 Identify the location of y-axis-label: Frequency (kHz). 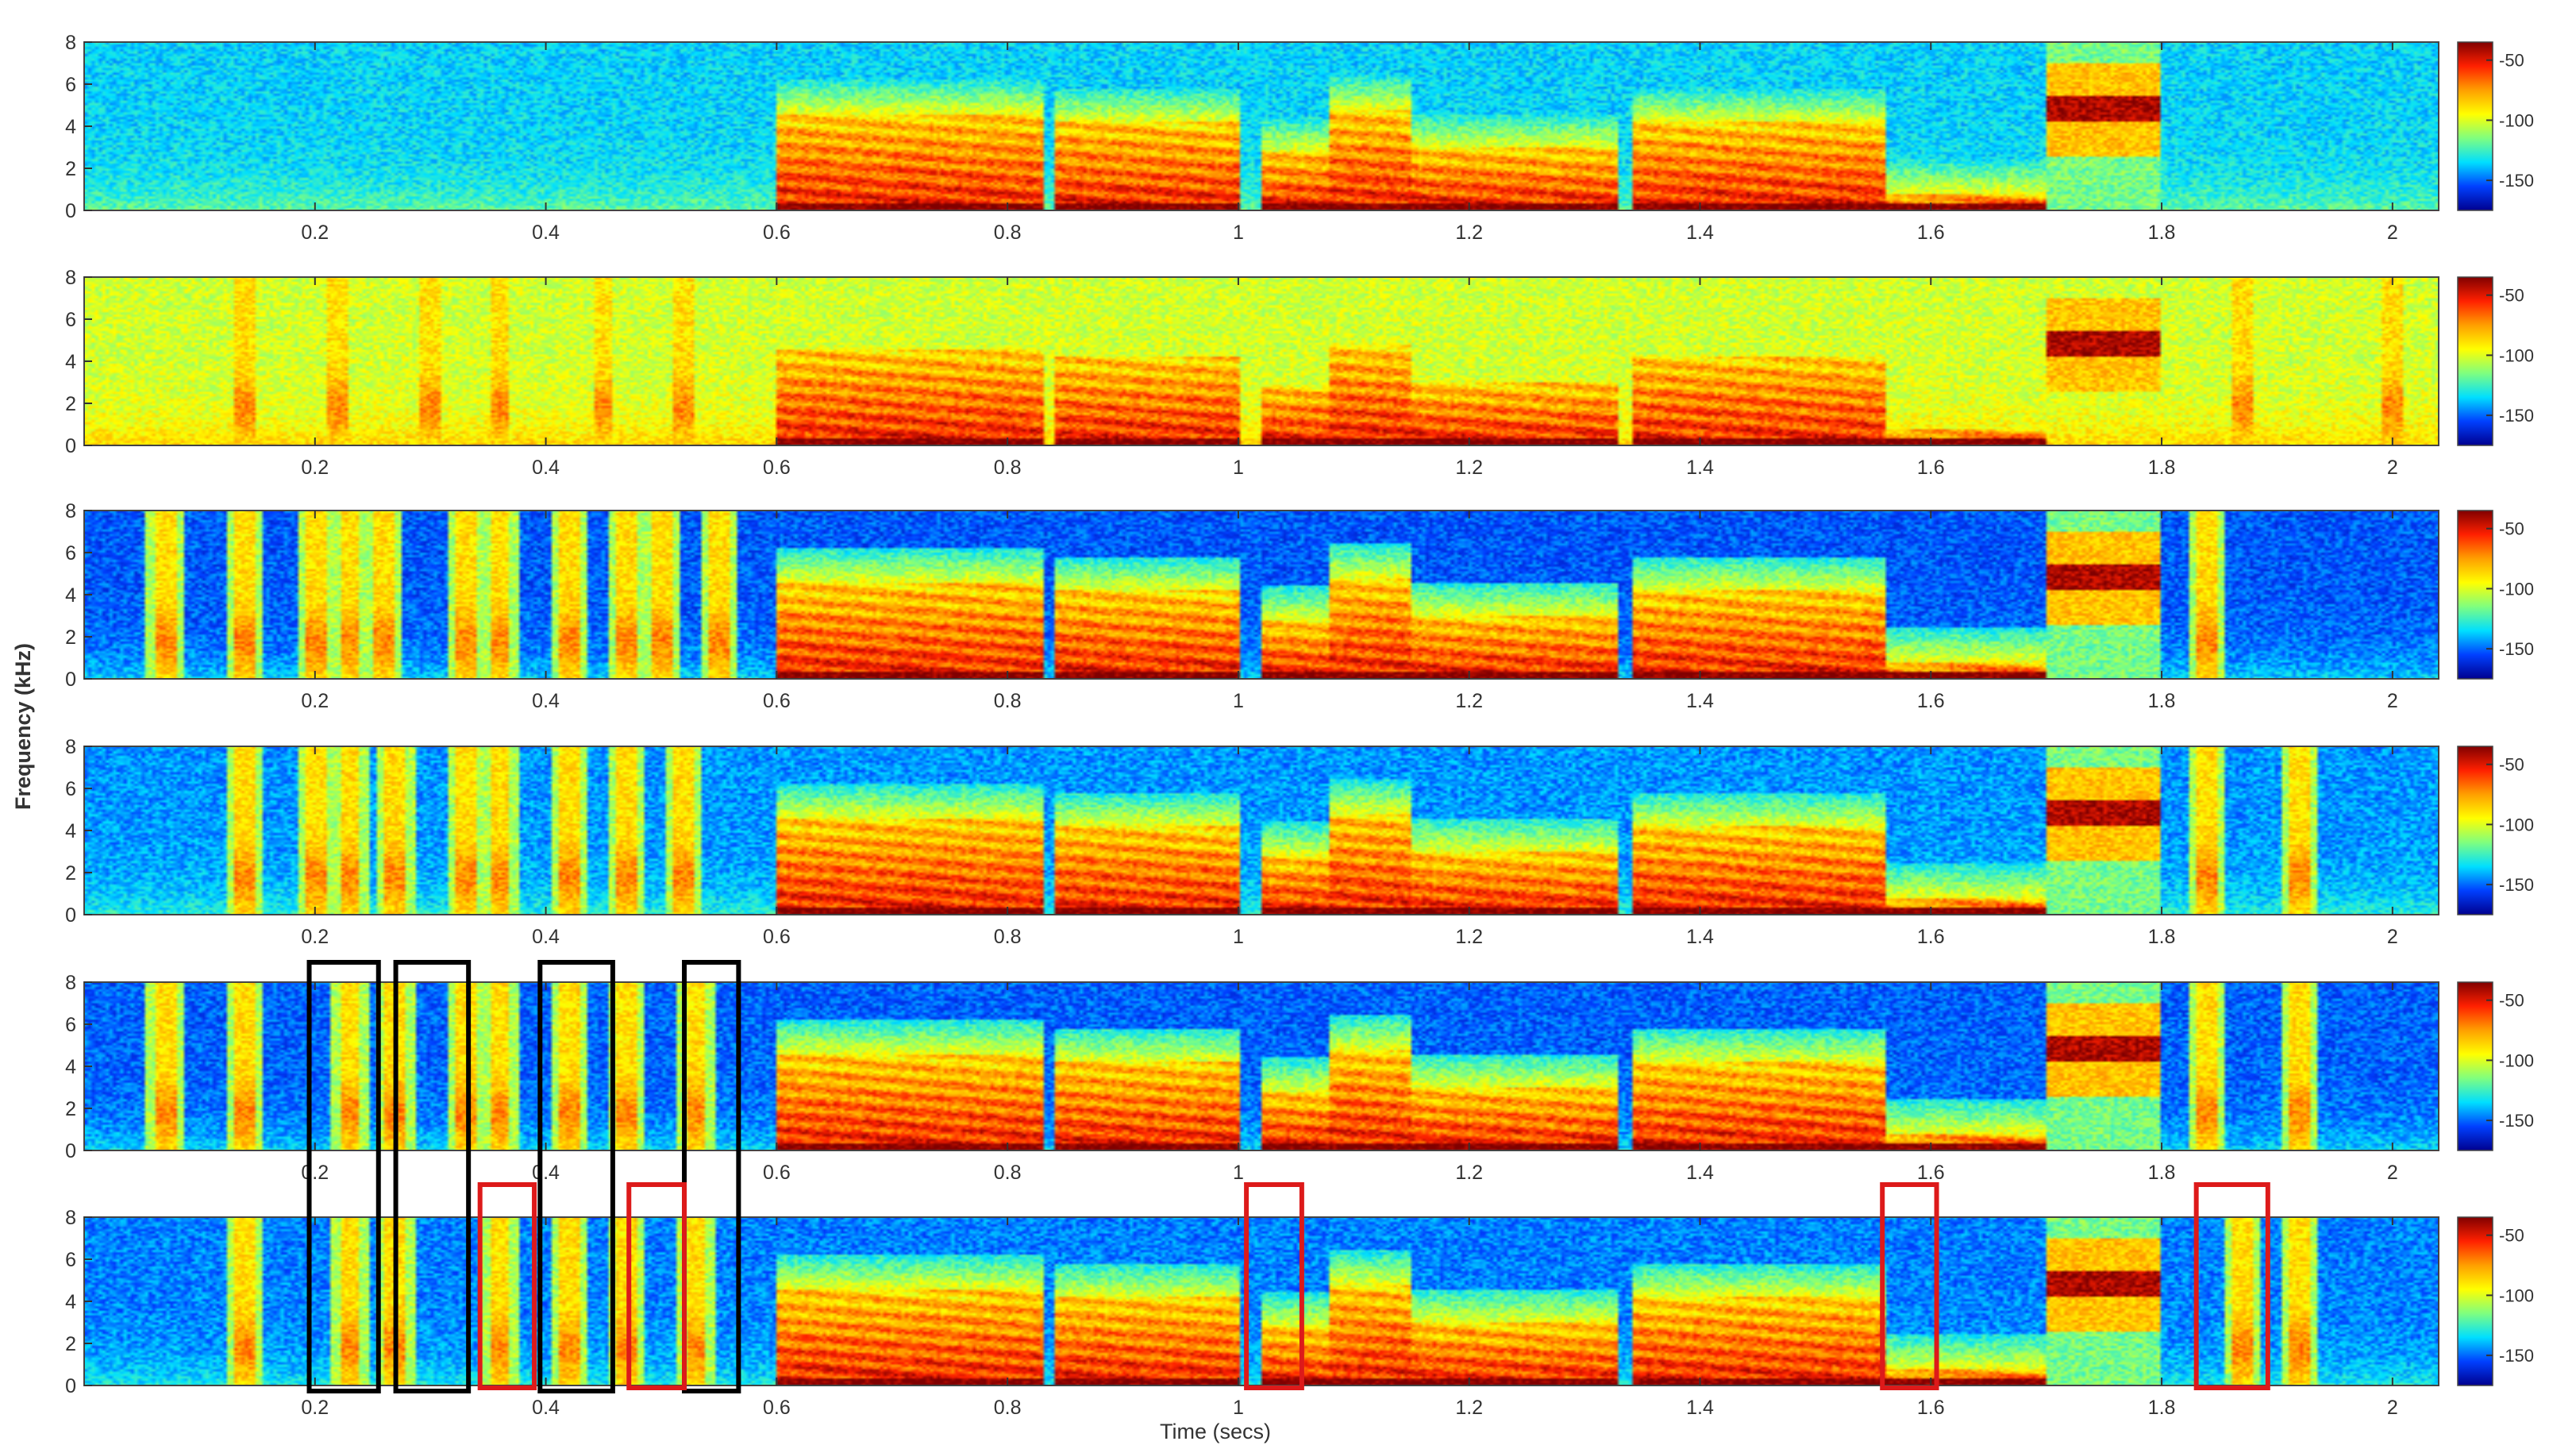
(23, 726).